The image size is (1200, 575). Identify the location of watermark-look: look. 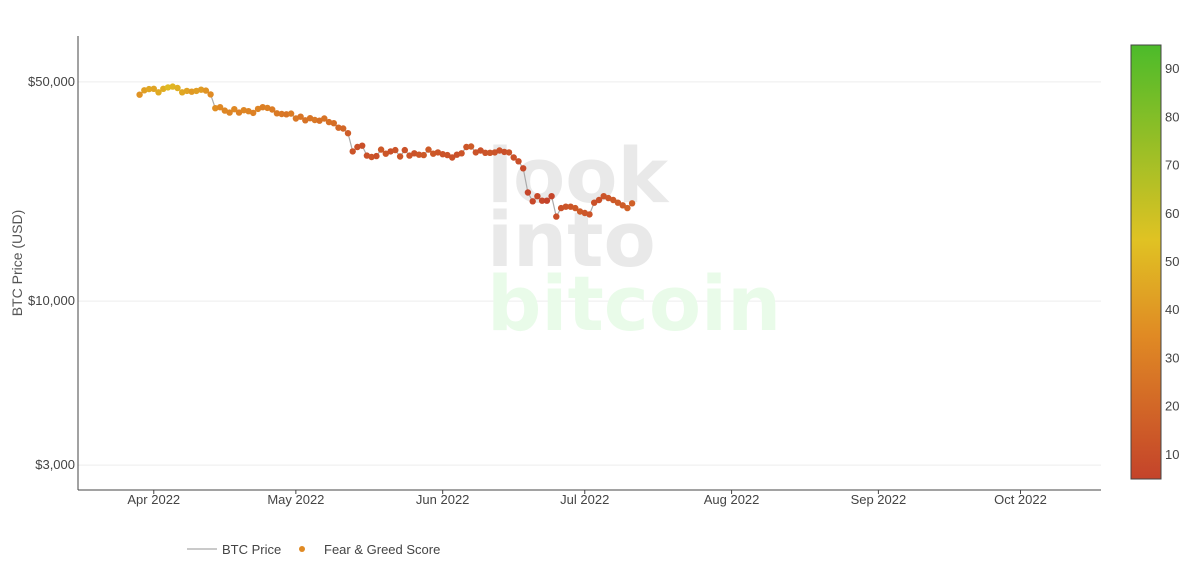
(578, 175).